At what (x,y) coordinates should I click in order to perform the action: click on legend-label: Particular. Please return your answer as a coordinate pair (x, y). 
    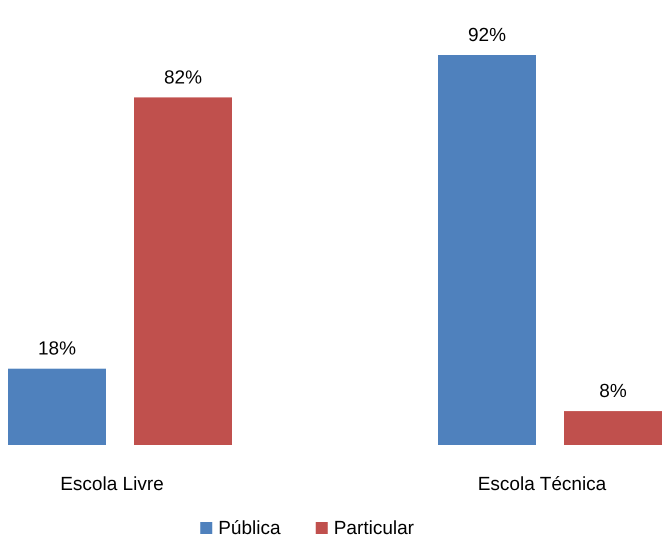
    Looking at the image, I should click on (374, 528).